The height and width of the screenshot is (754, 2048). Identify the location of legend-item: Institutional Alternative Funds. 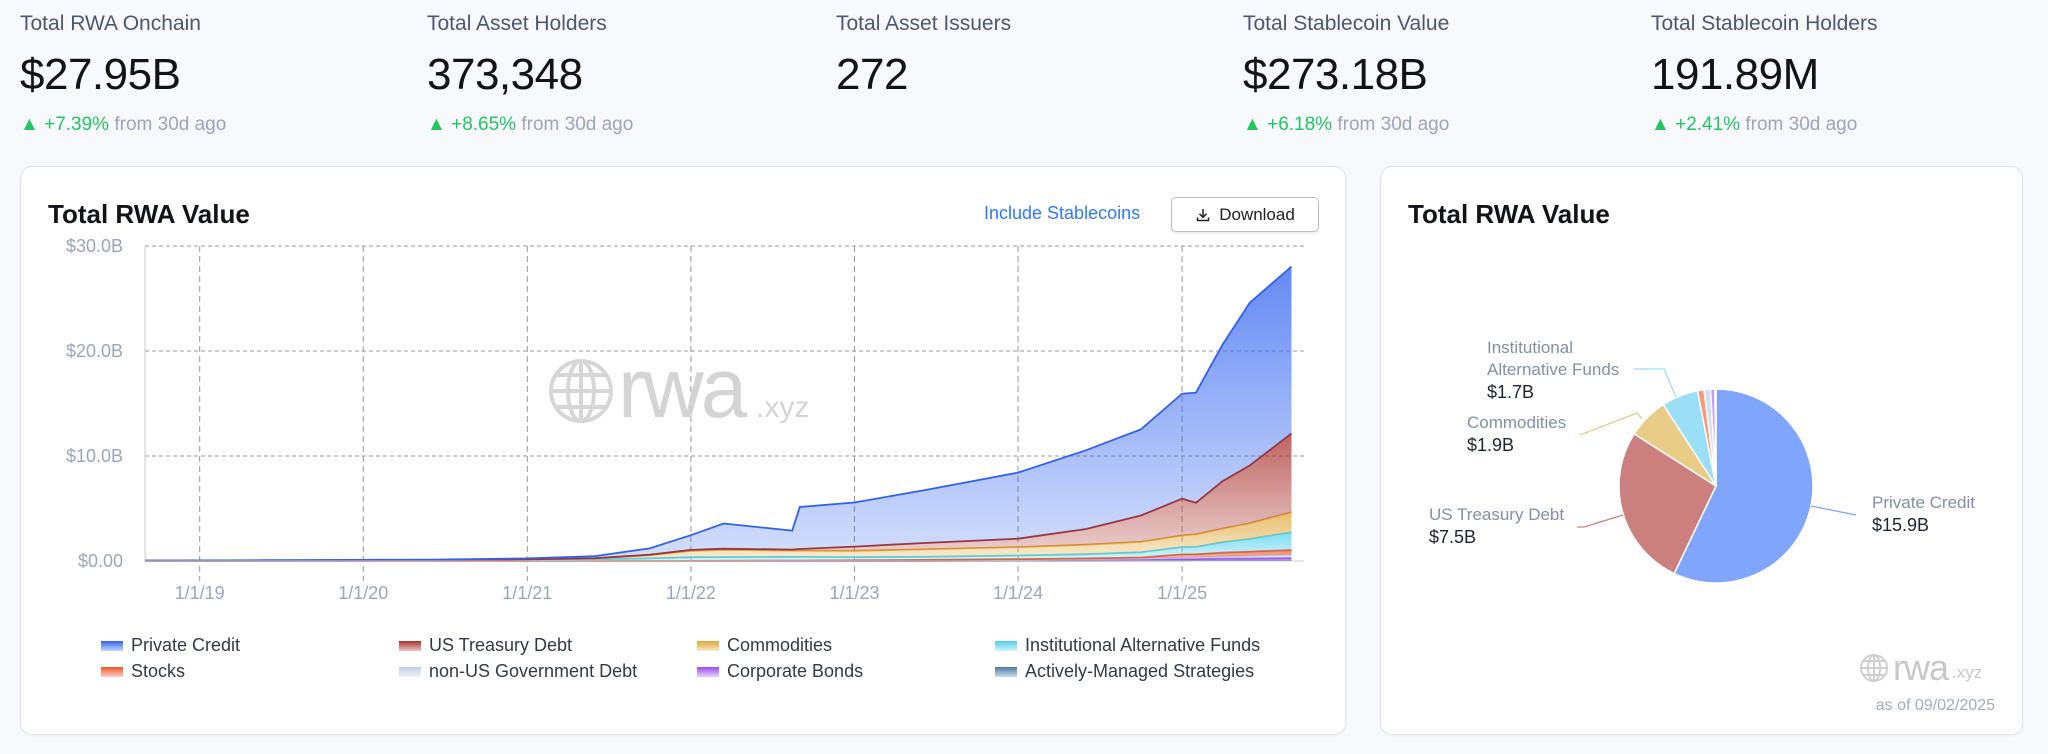
(1127, 645).